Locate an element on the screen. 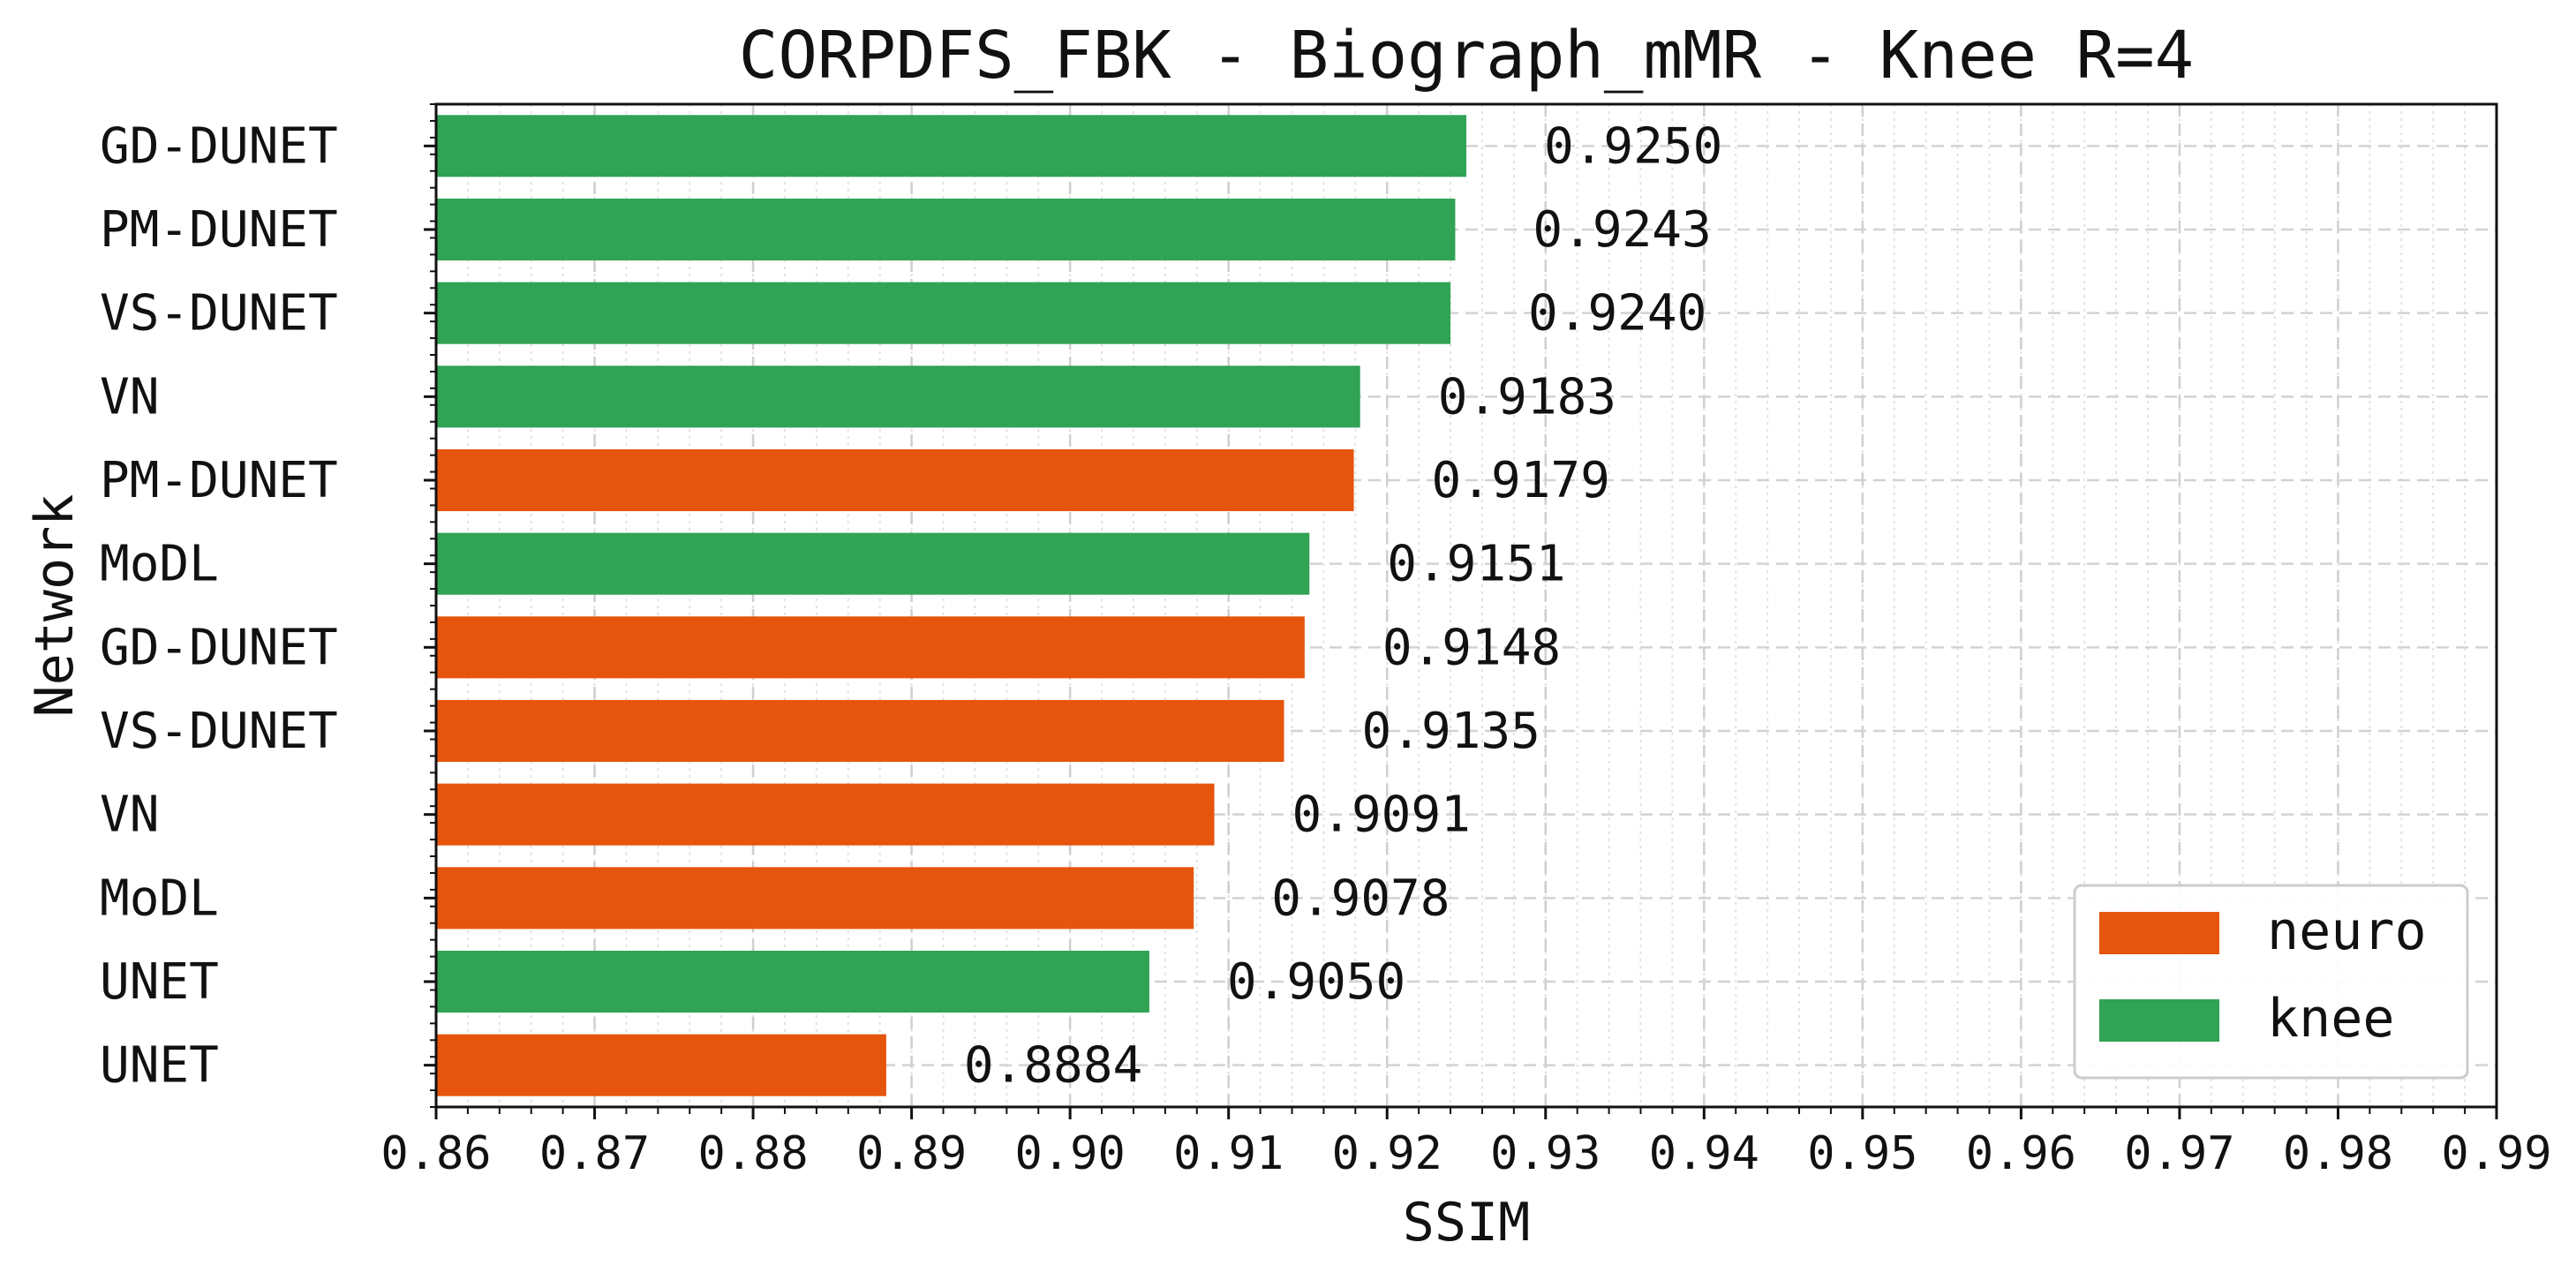 This screenshot has width=2576, height=1280. x-tick-label: 0.98 is located at coordinates (2338, 1153).